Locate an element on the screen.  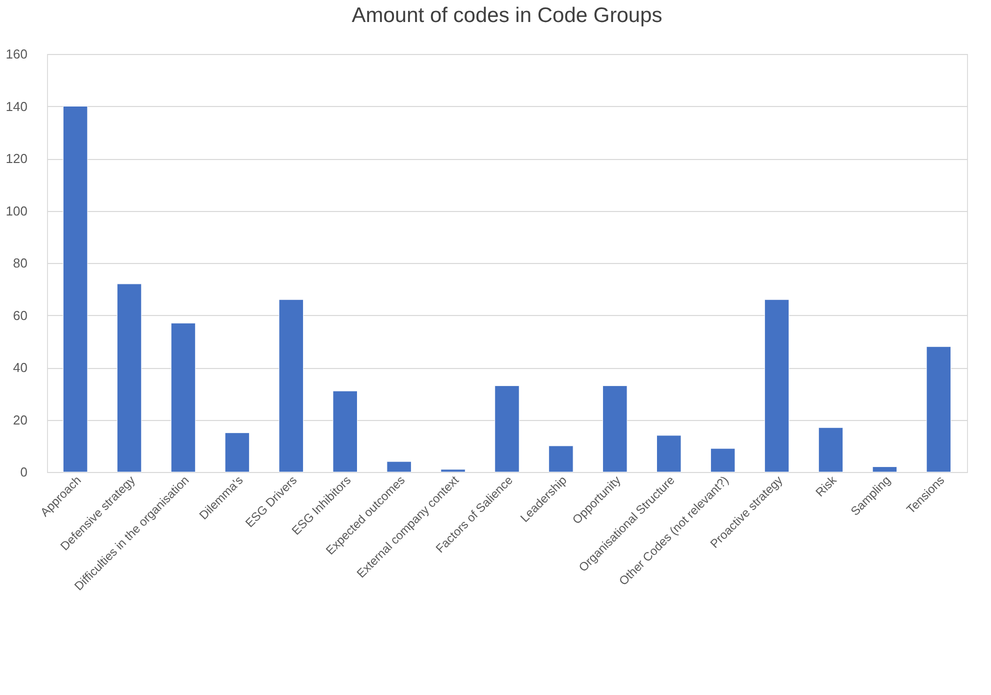
chart-title: Amount of codes in Code Groups is located at coordinates (507, 15).